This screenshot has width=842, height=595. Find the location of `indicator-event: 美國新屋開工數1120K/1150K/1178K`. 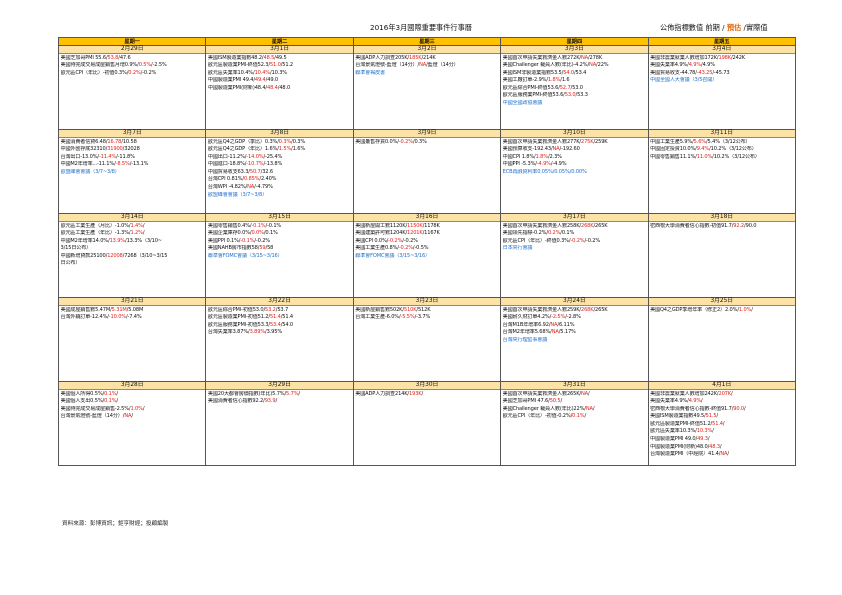

indicator-event: 美國新屋開工數1120K/1150K/1178K is located at coordinates (426, 227).